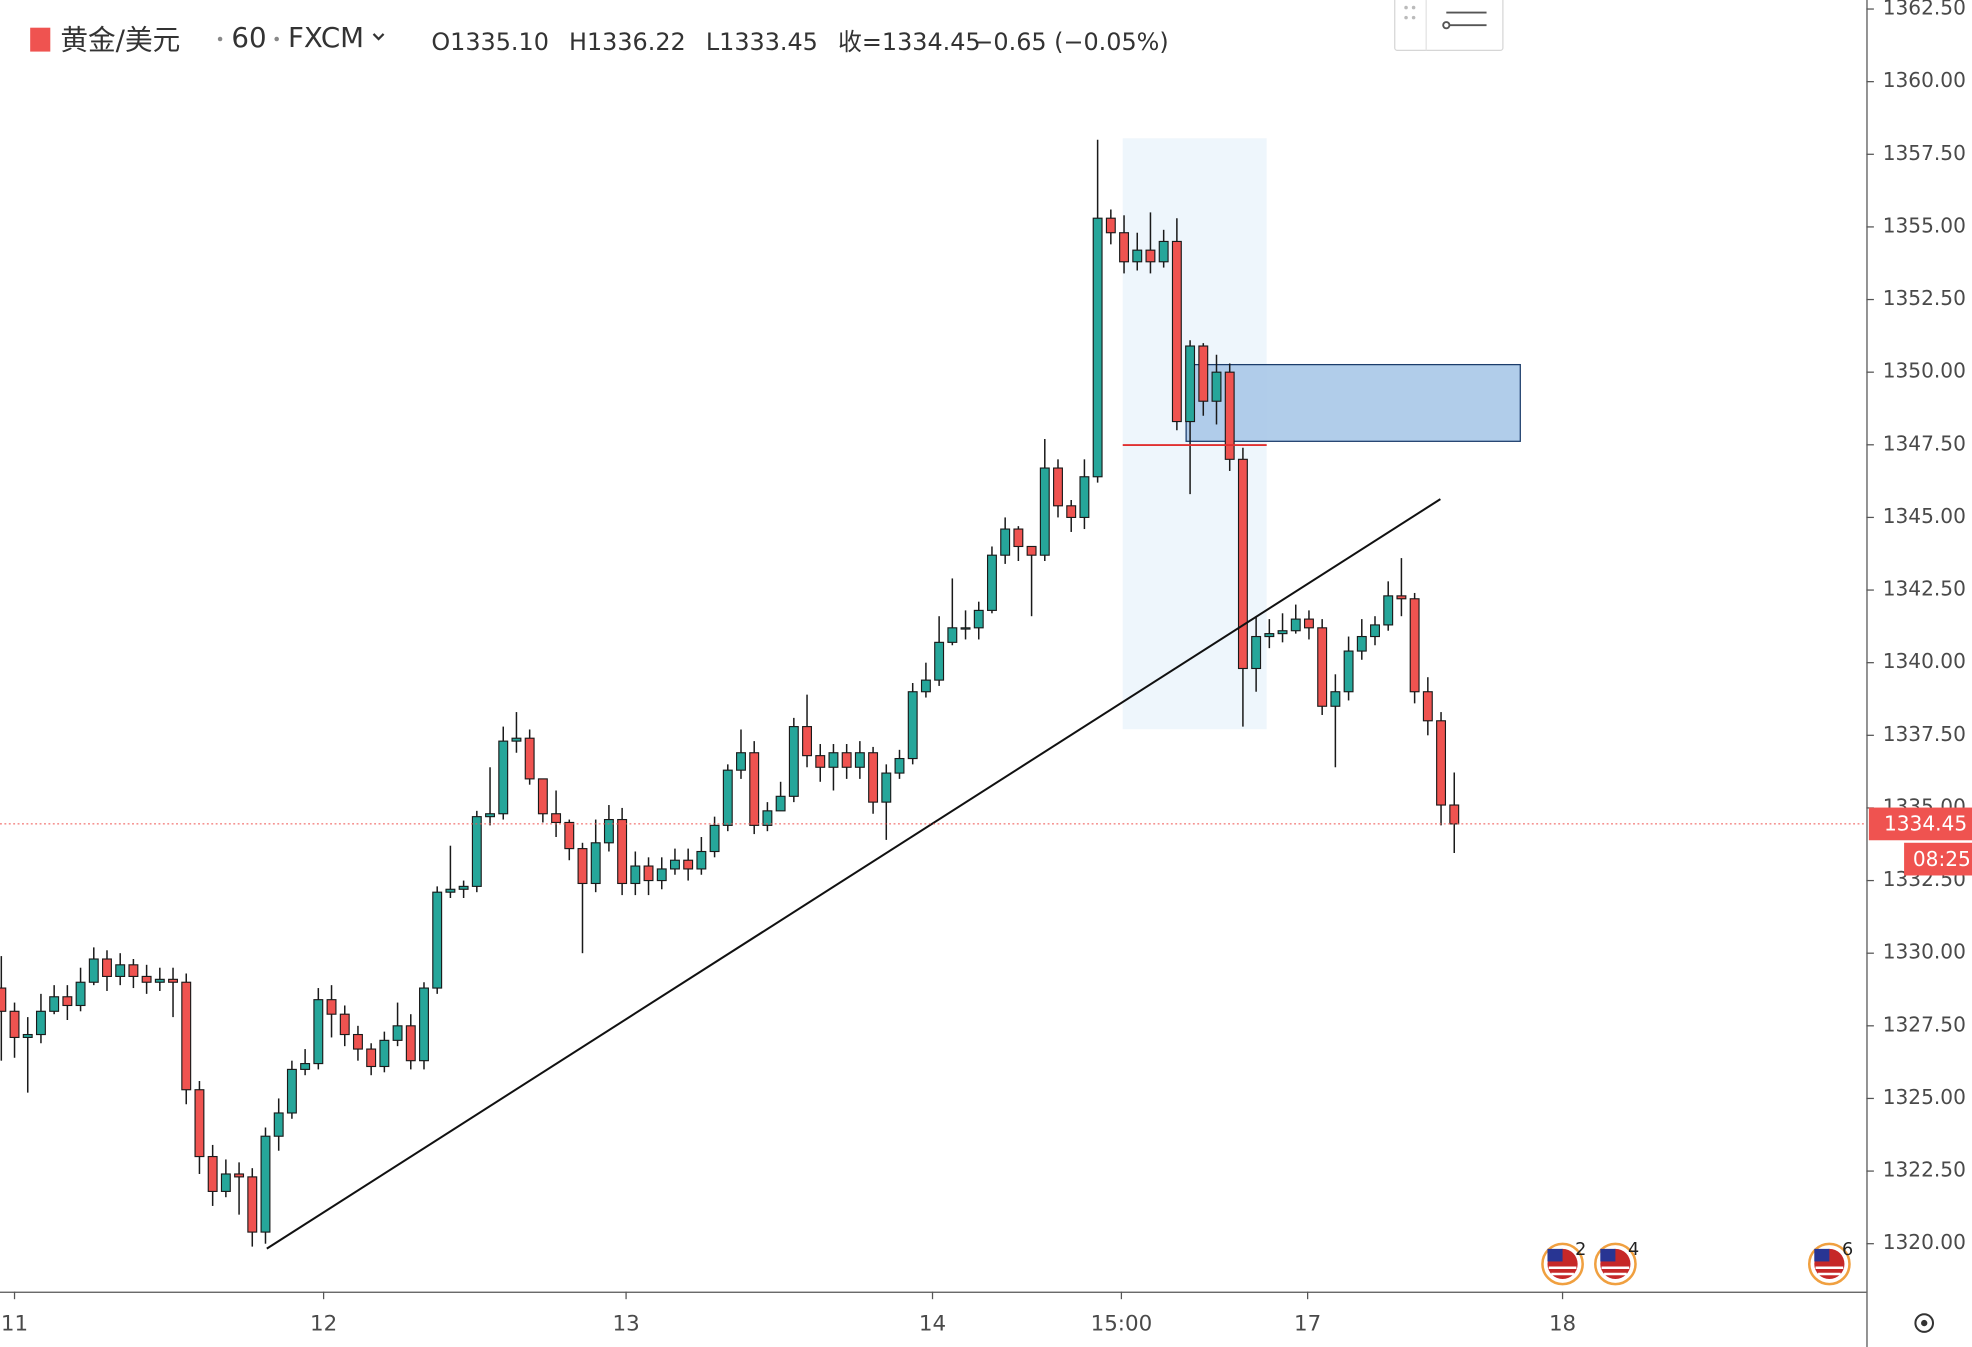 The height and width of the screenshot is (1347, 1972). What do you see at coordinates (1307, 1323) in the screenshot?
I see `x-tick-label: 17` at bounding box center [1307, 1323].